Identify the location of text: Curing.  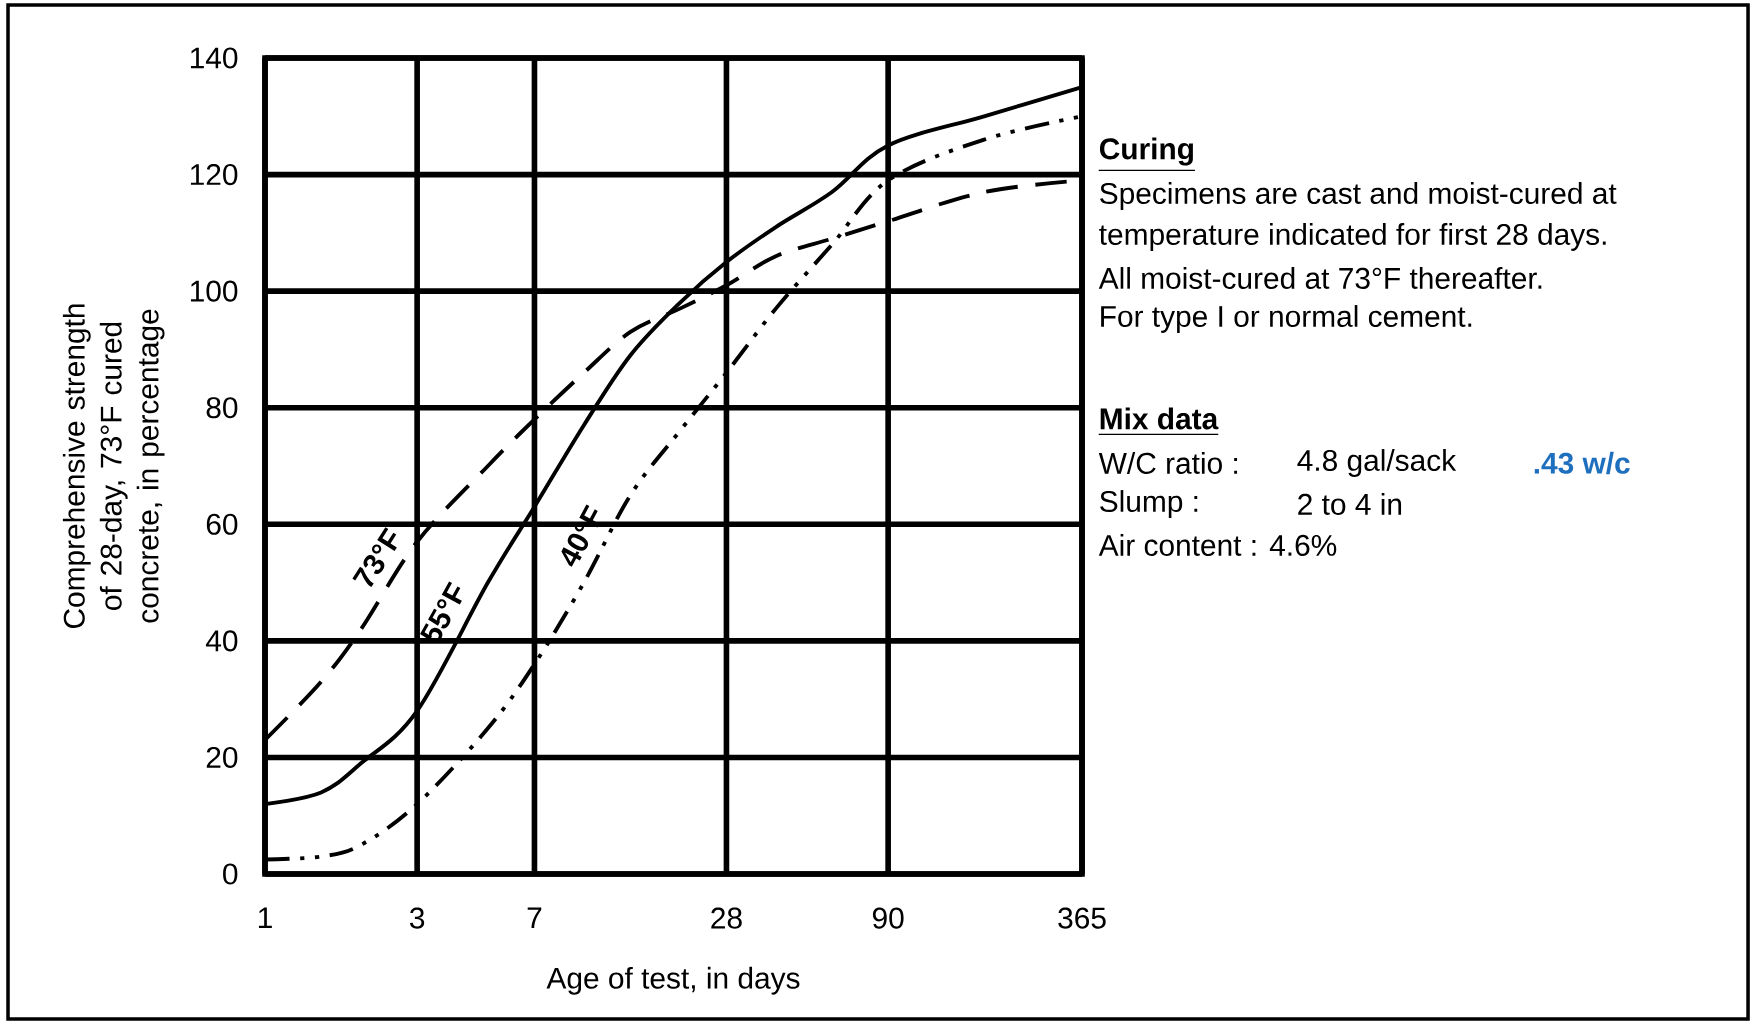
(1146, 151).